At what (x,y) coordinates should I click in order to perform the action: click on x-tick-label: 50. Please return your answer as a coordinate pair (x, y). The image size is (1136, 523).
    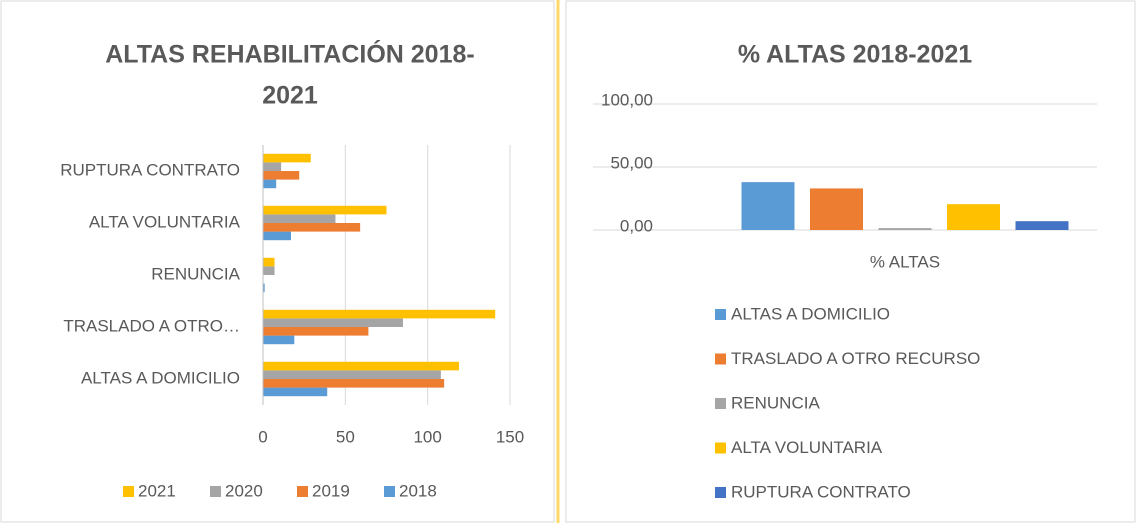
    Looking at the image, I should click on (345, 436).